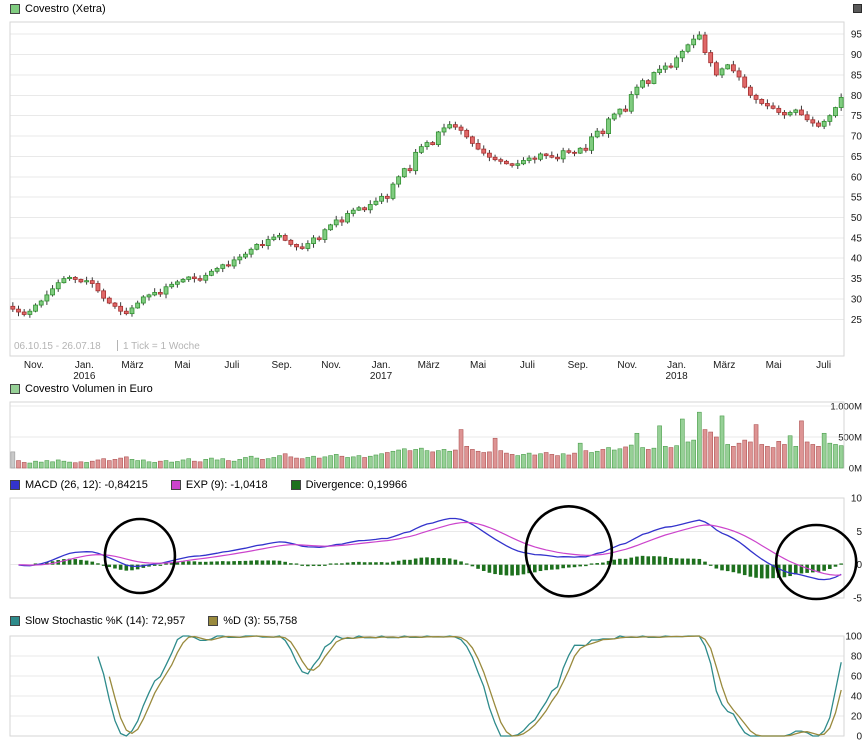 This screenshot has height=747, width=865. What do you see at coordinates (175, 485) in the screenshot?
I see `exp-swatch-icon` at bounding box center [175, 485].